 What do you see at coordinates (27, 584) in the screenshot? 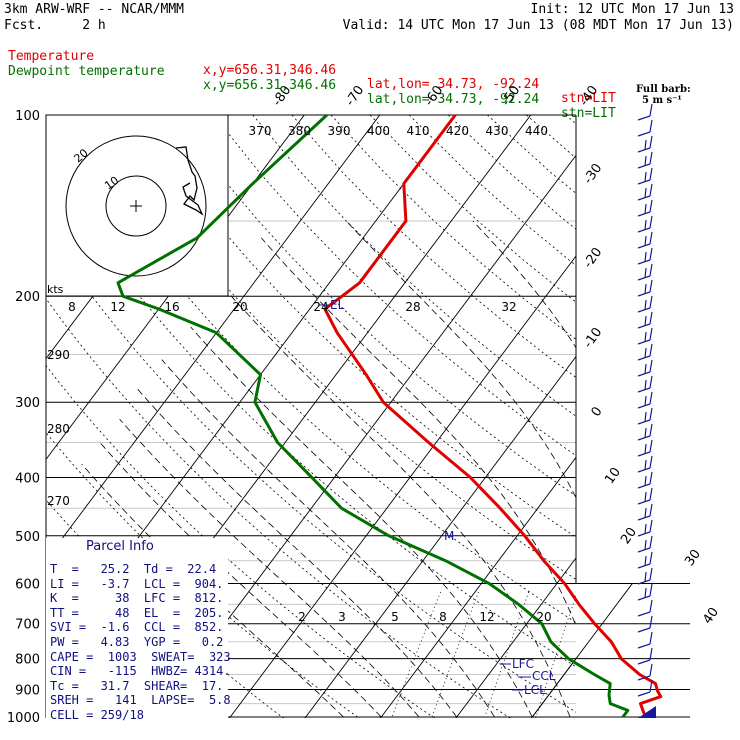
I see `pressure-label: 600` at bounding box center [27, 584].